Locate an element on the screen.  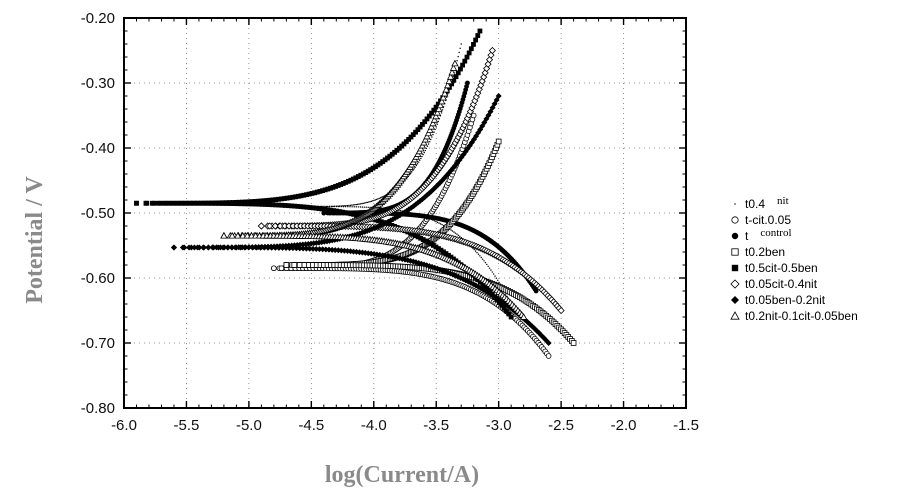
legend-label: t is located at coordinates (747, 236).